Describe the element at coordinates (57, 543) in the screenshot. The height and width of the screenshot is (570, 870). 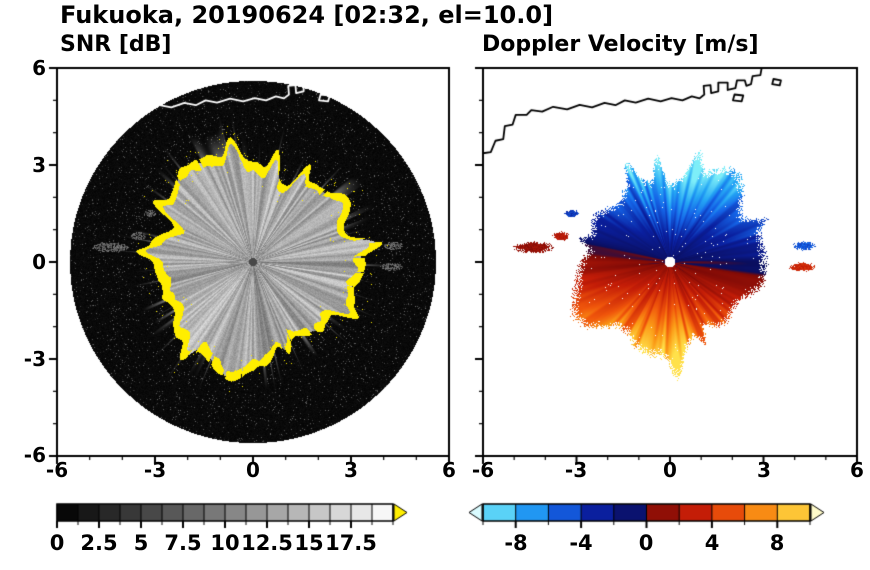
I see `snr-colorbar-label: 0` at that location.